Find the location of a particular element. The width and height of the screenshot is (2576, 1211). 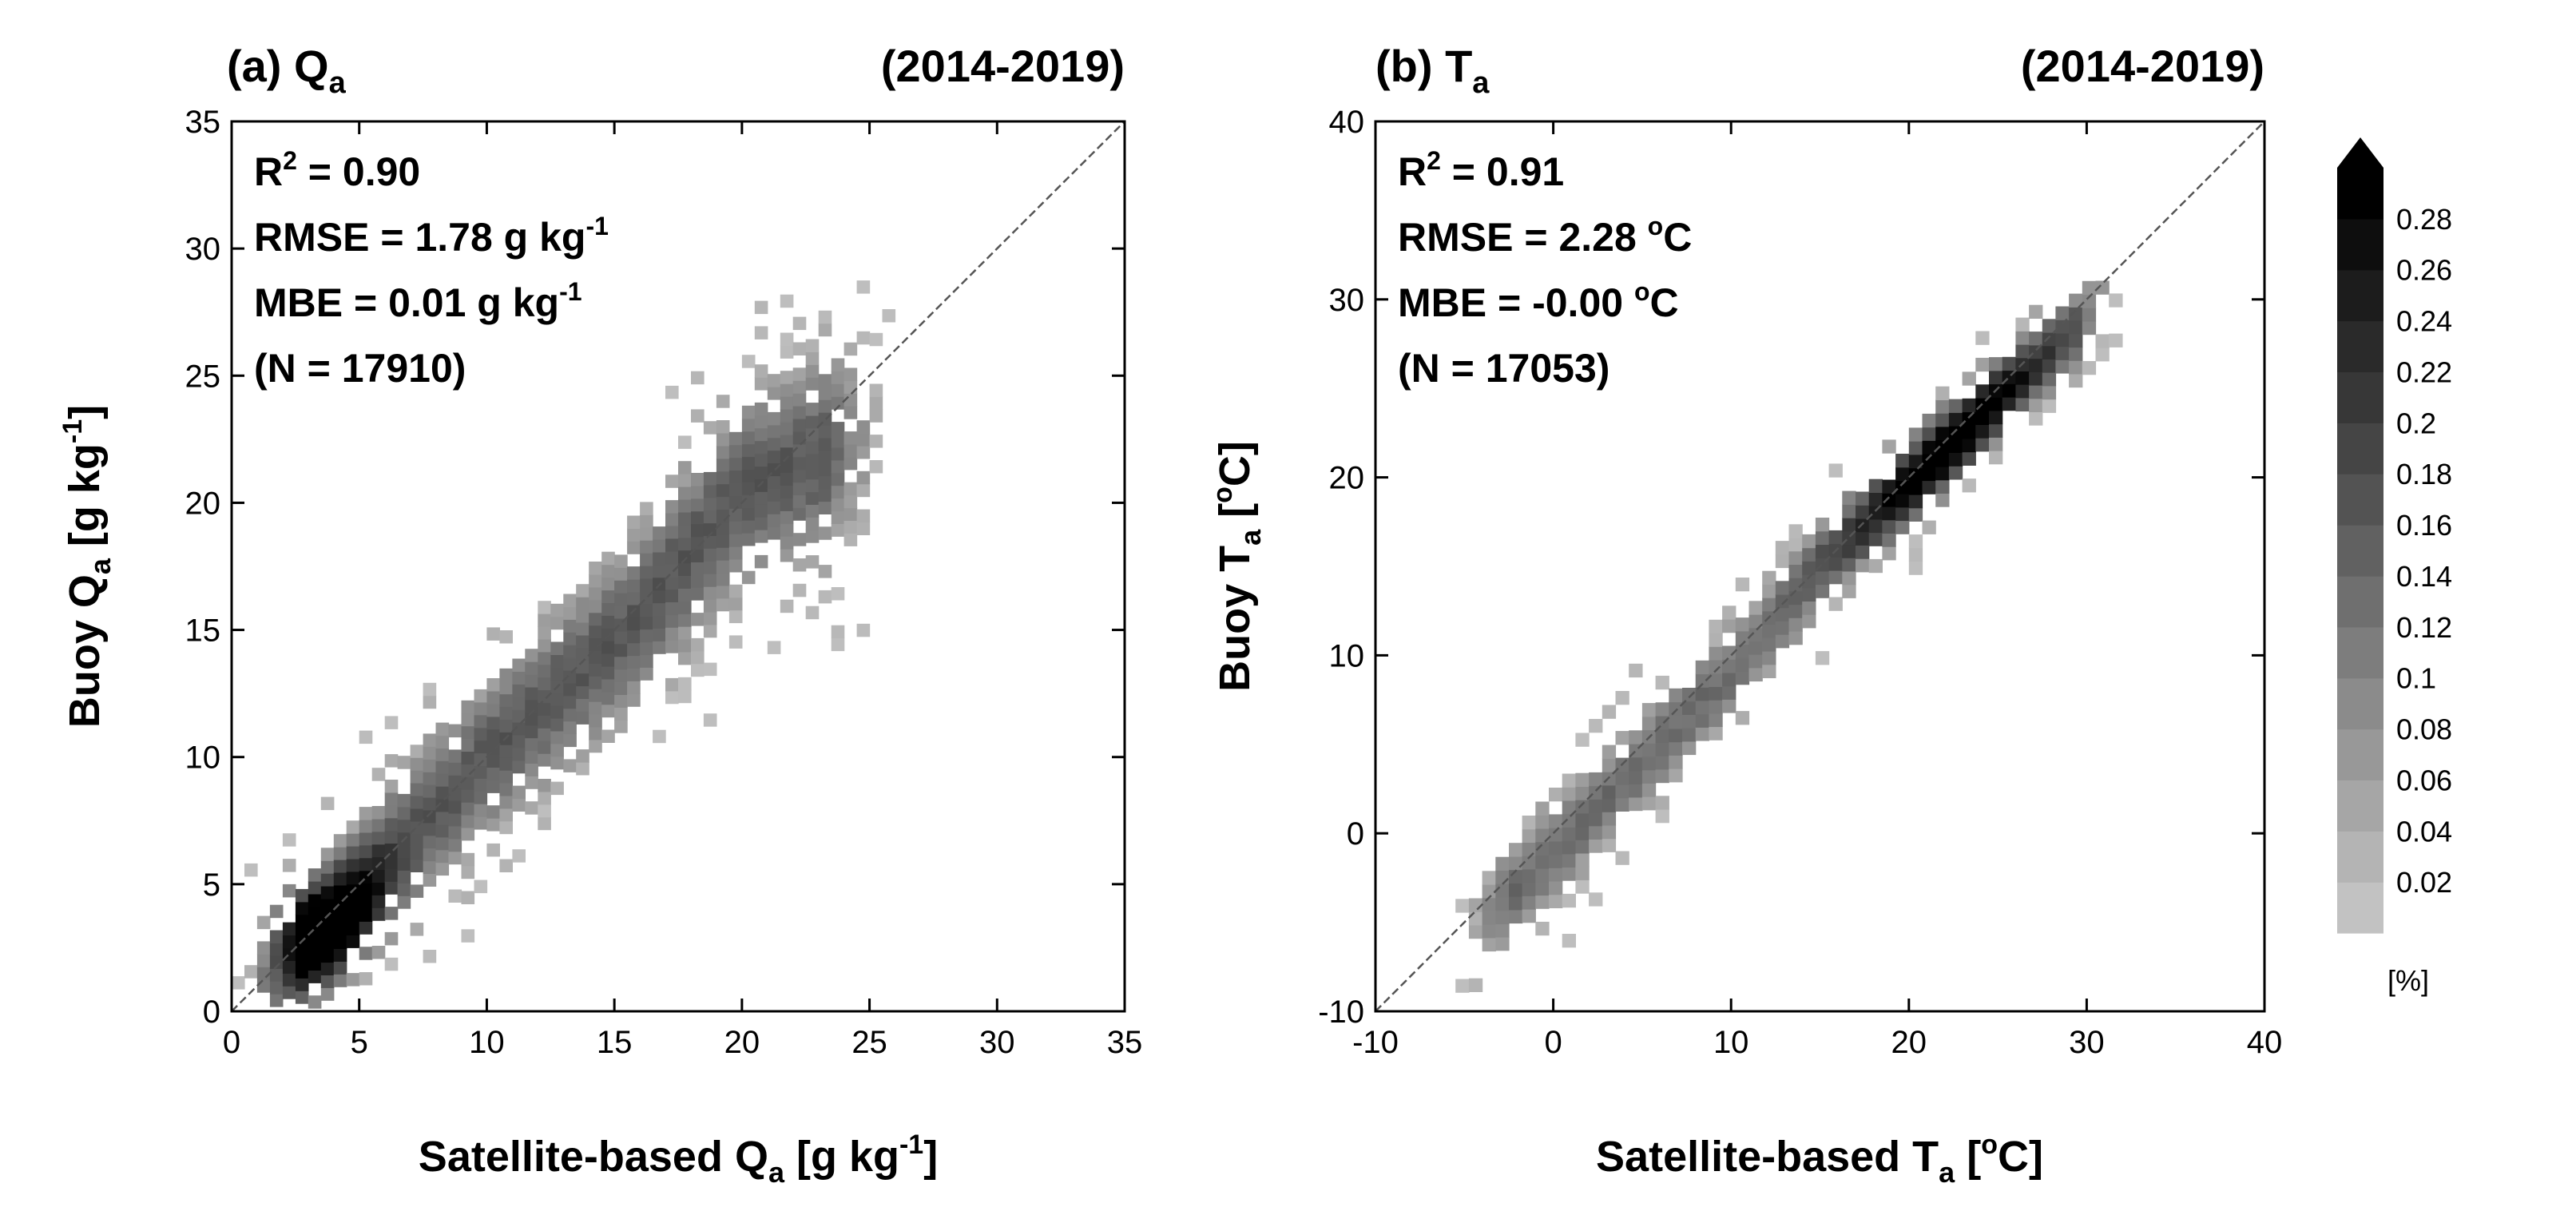

rmse-stat-b: RMSE = 2.28 oC is located at coordinates (1545, 236).